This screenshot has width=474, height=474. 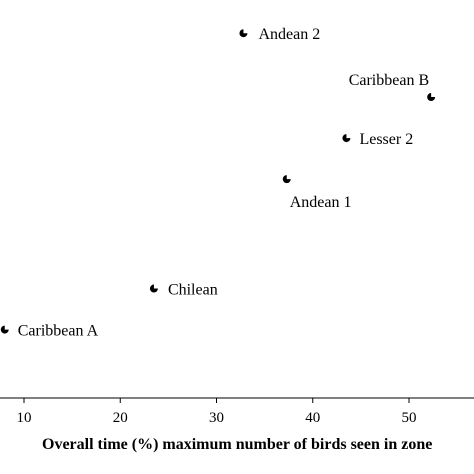 I want to click on point-label: Caribbean A, so click(x=58, y=331).